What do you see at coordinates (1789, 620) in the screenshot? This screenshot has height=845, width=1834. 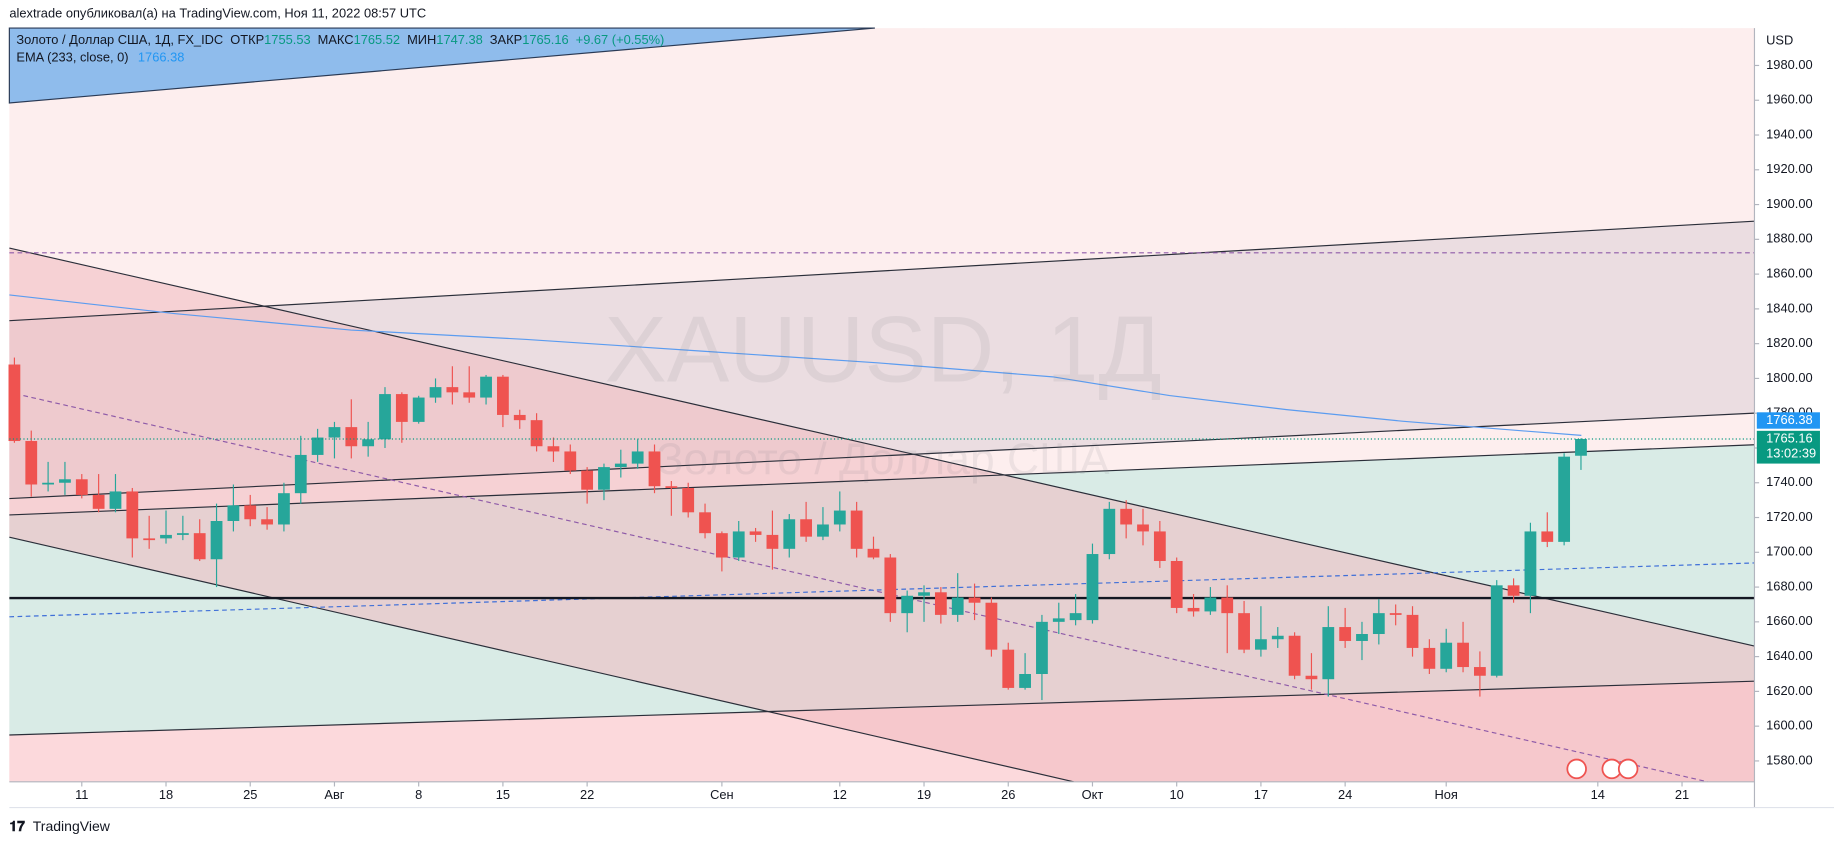 I see `y-tick-label: 1660.00` at bounding box center [1789, 620].